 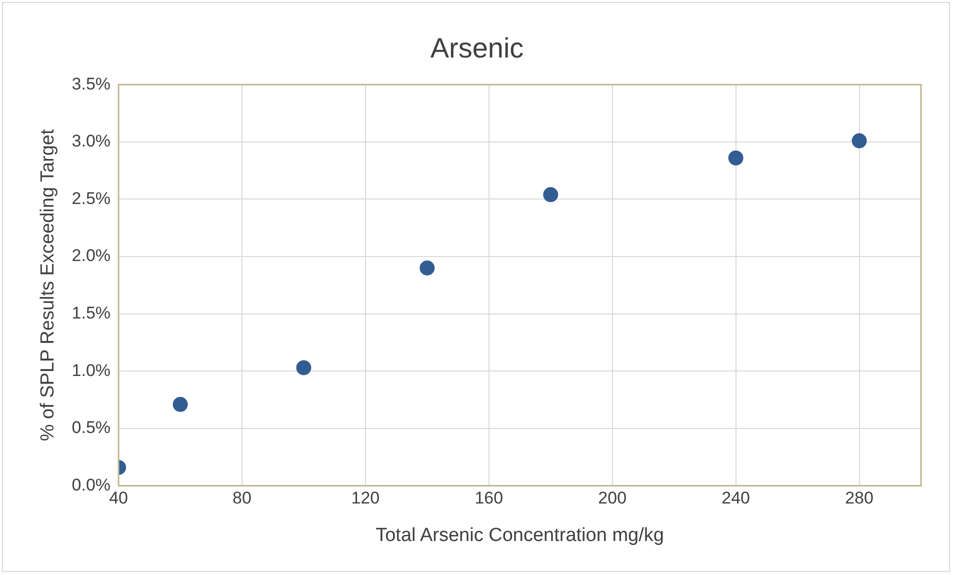 What do you see at coordinates (91, 141) in the screenshot?
I see `y-tick-label: 3.0%` at bounding box center [91, 141].